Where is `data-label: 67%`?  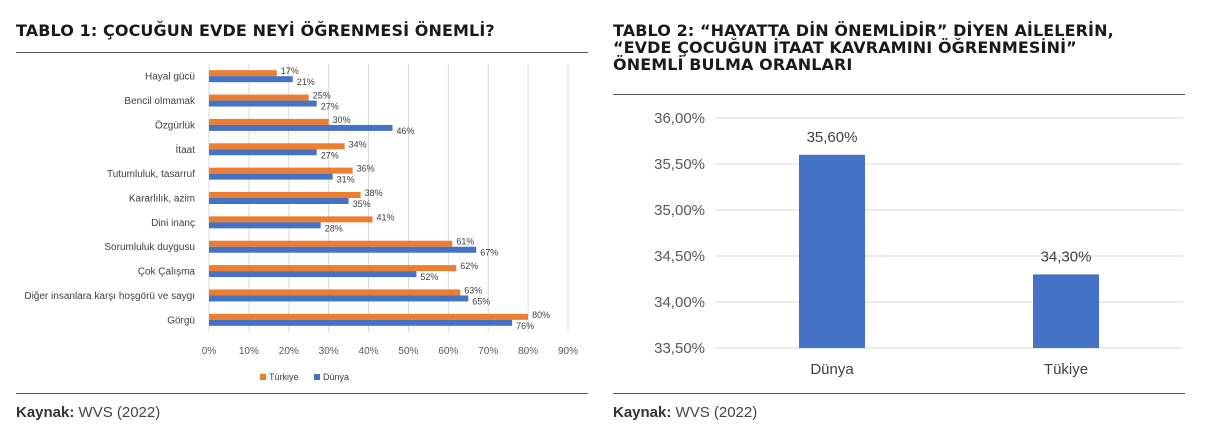 data-label: 67% is located at coordinates (489, 253).